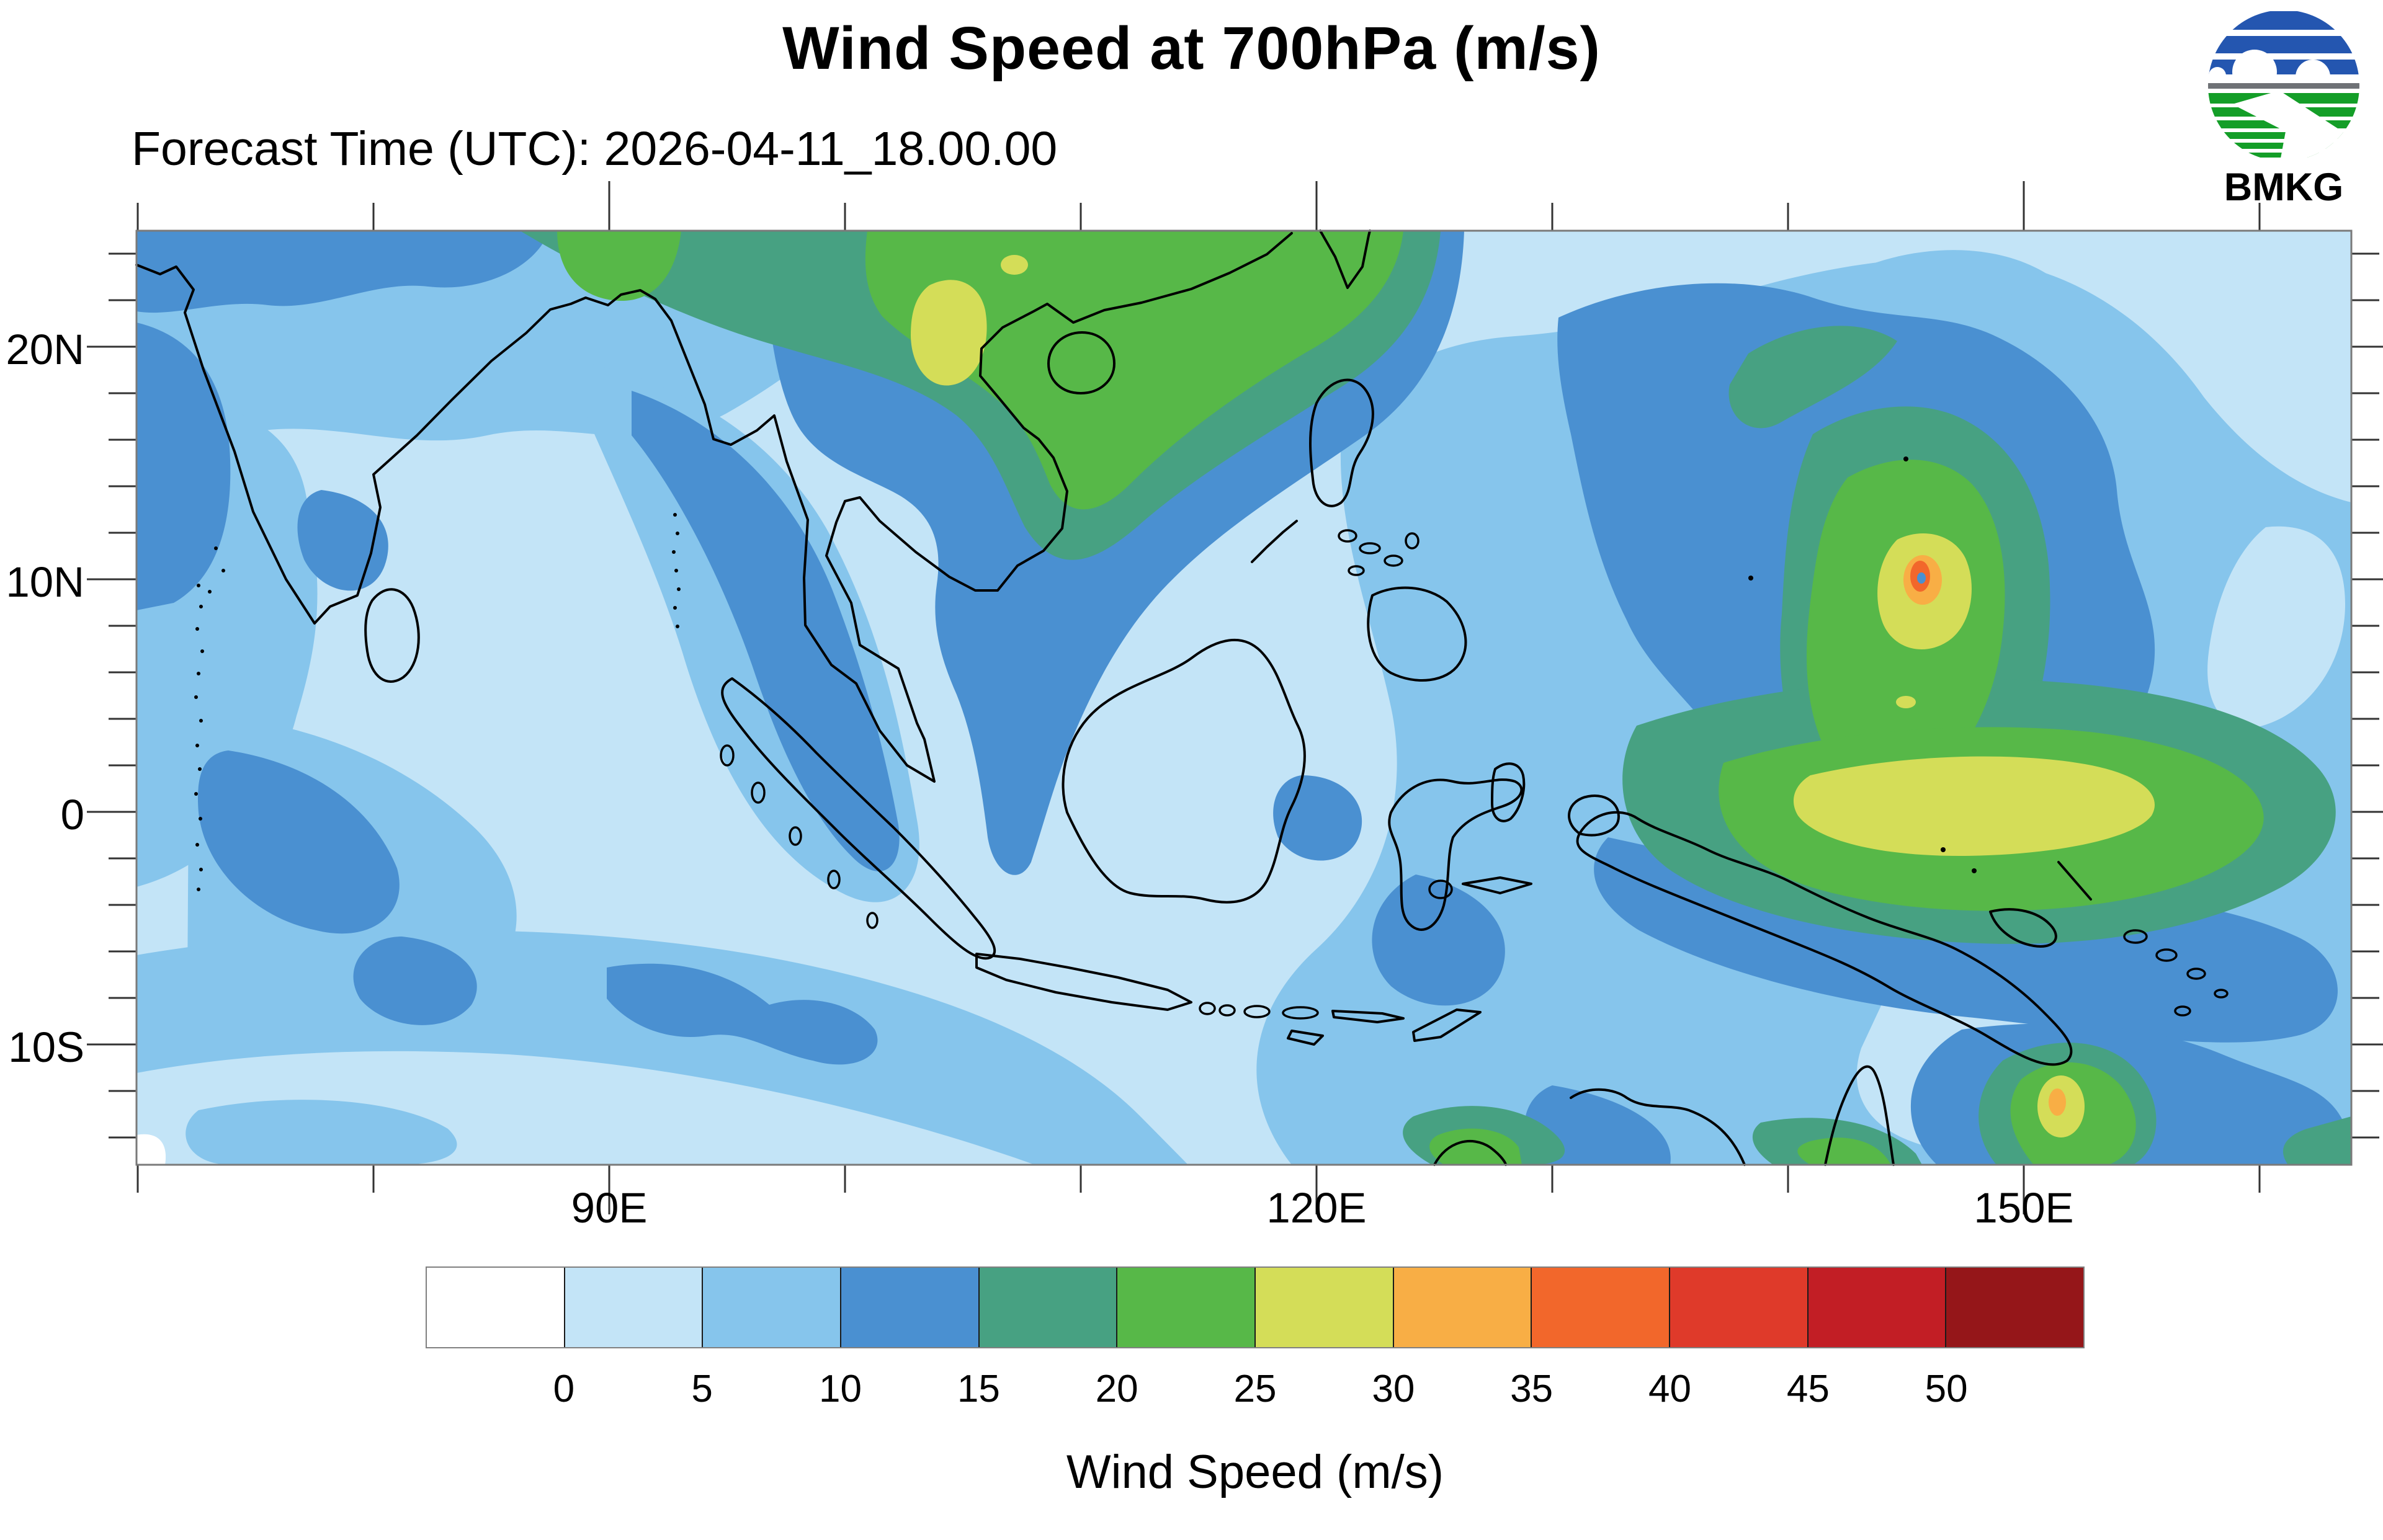 This screenshot has height=1540, width=2383. Describe the element at coordinates (595, 149) in the screenshot. I see `forecast-time: Forecast Time (UTC): 2026-04-11_18.00.00` at that location.